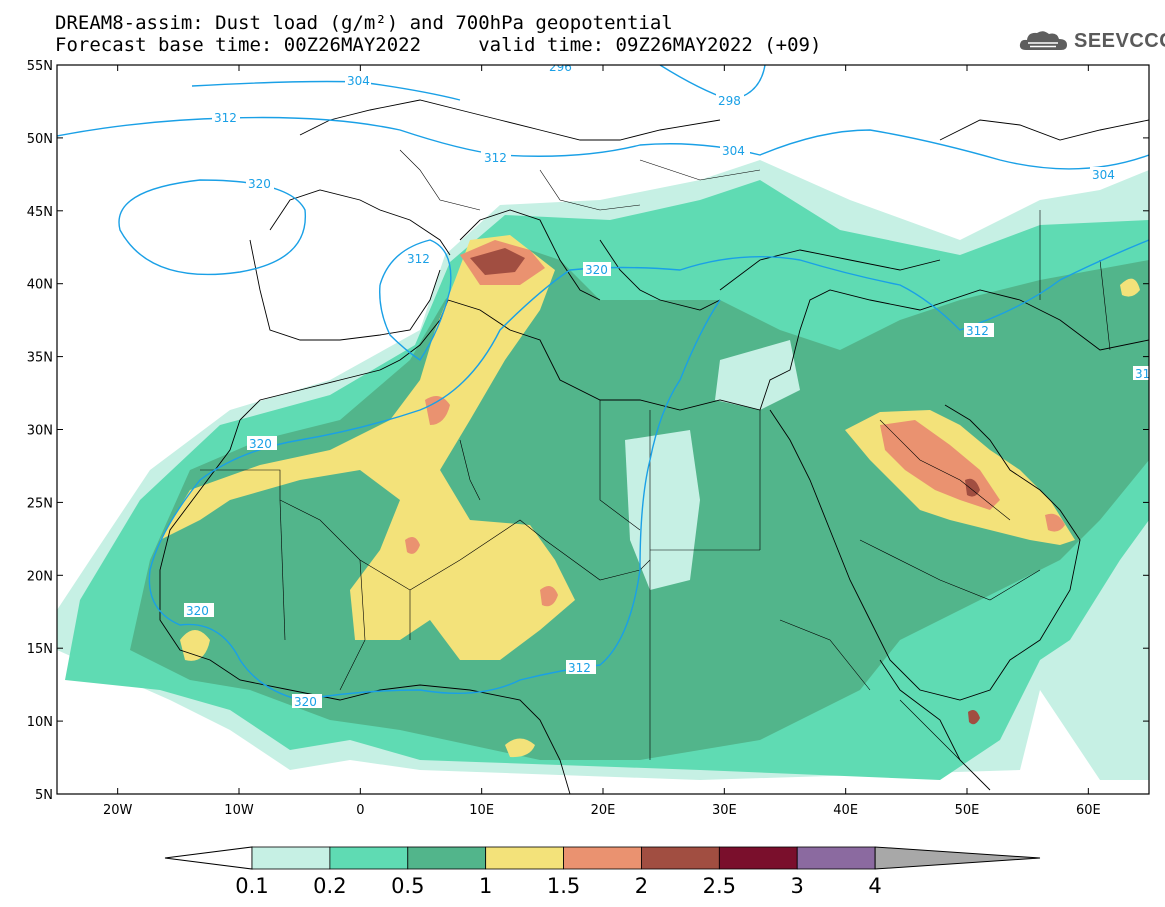 Image resolution: width=1165 pixels, height=907 pixels. I want to click on lat-label: 40N, so click(40, 285).